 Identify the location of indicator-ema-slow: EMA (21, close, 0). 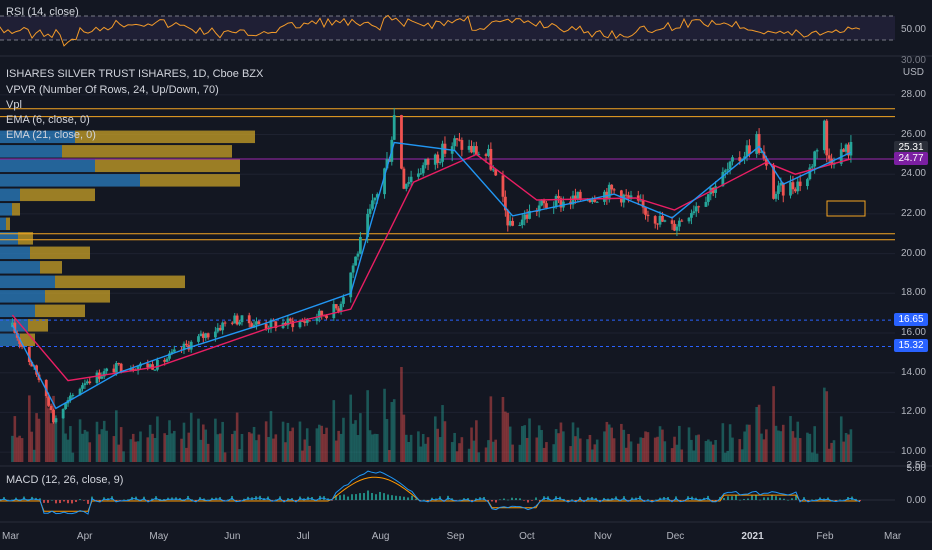
(51, 135).